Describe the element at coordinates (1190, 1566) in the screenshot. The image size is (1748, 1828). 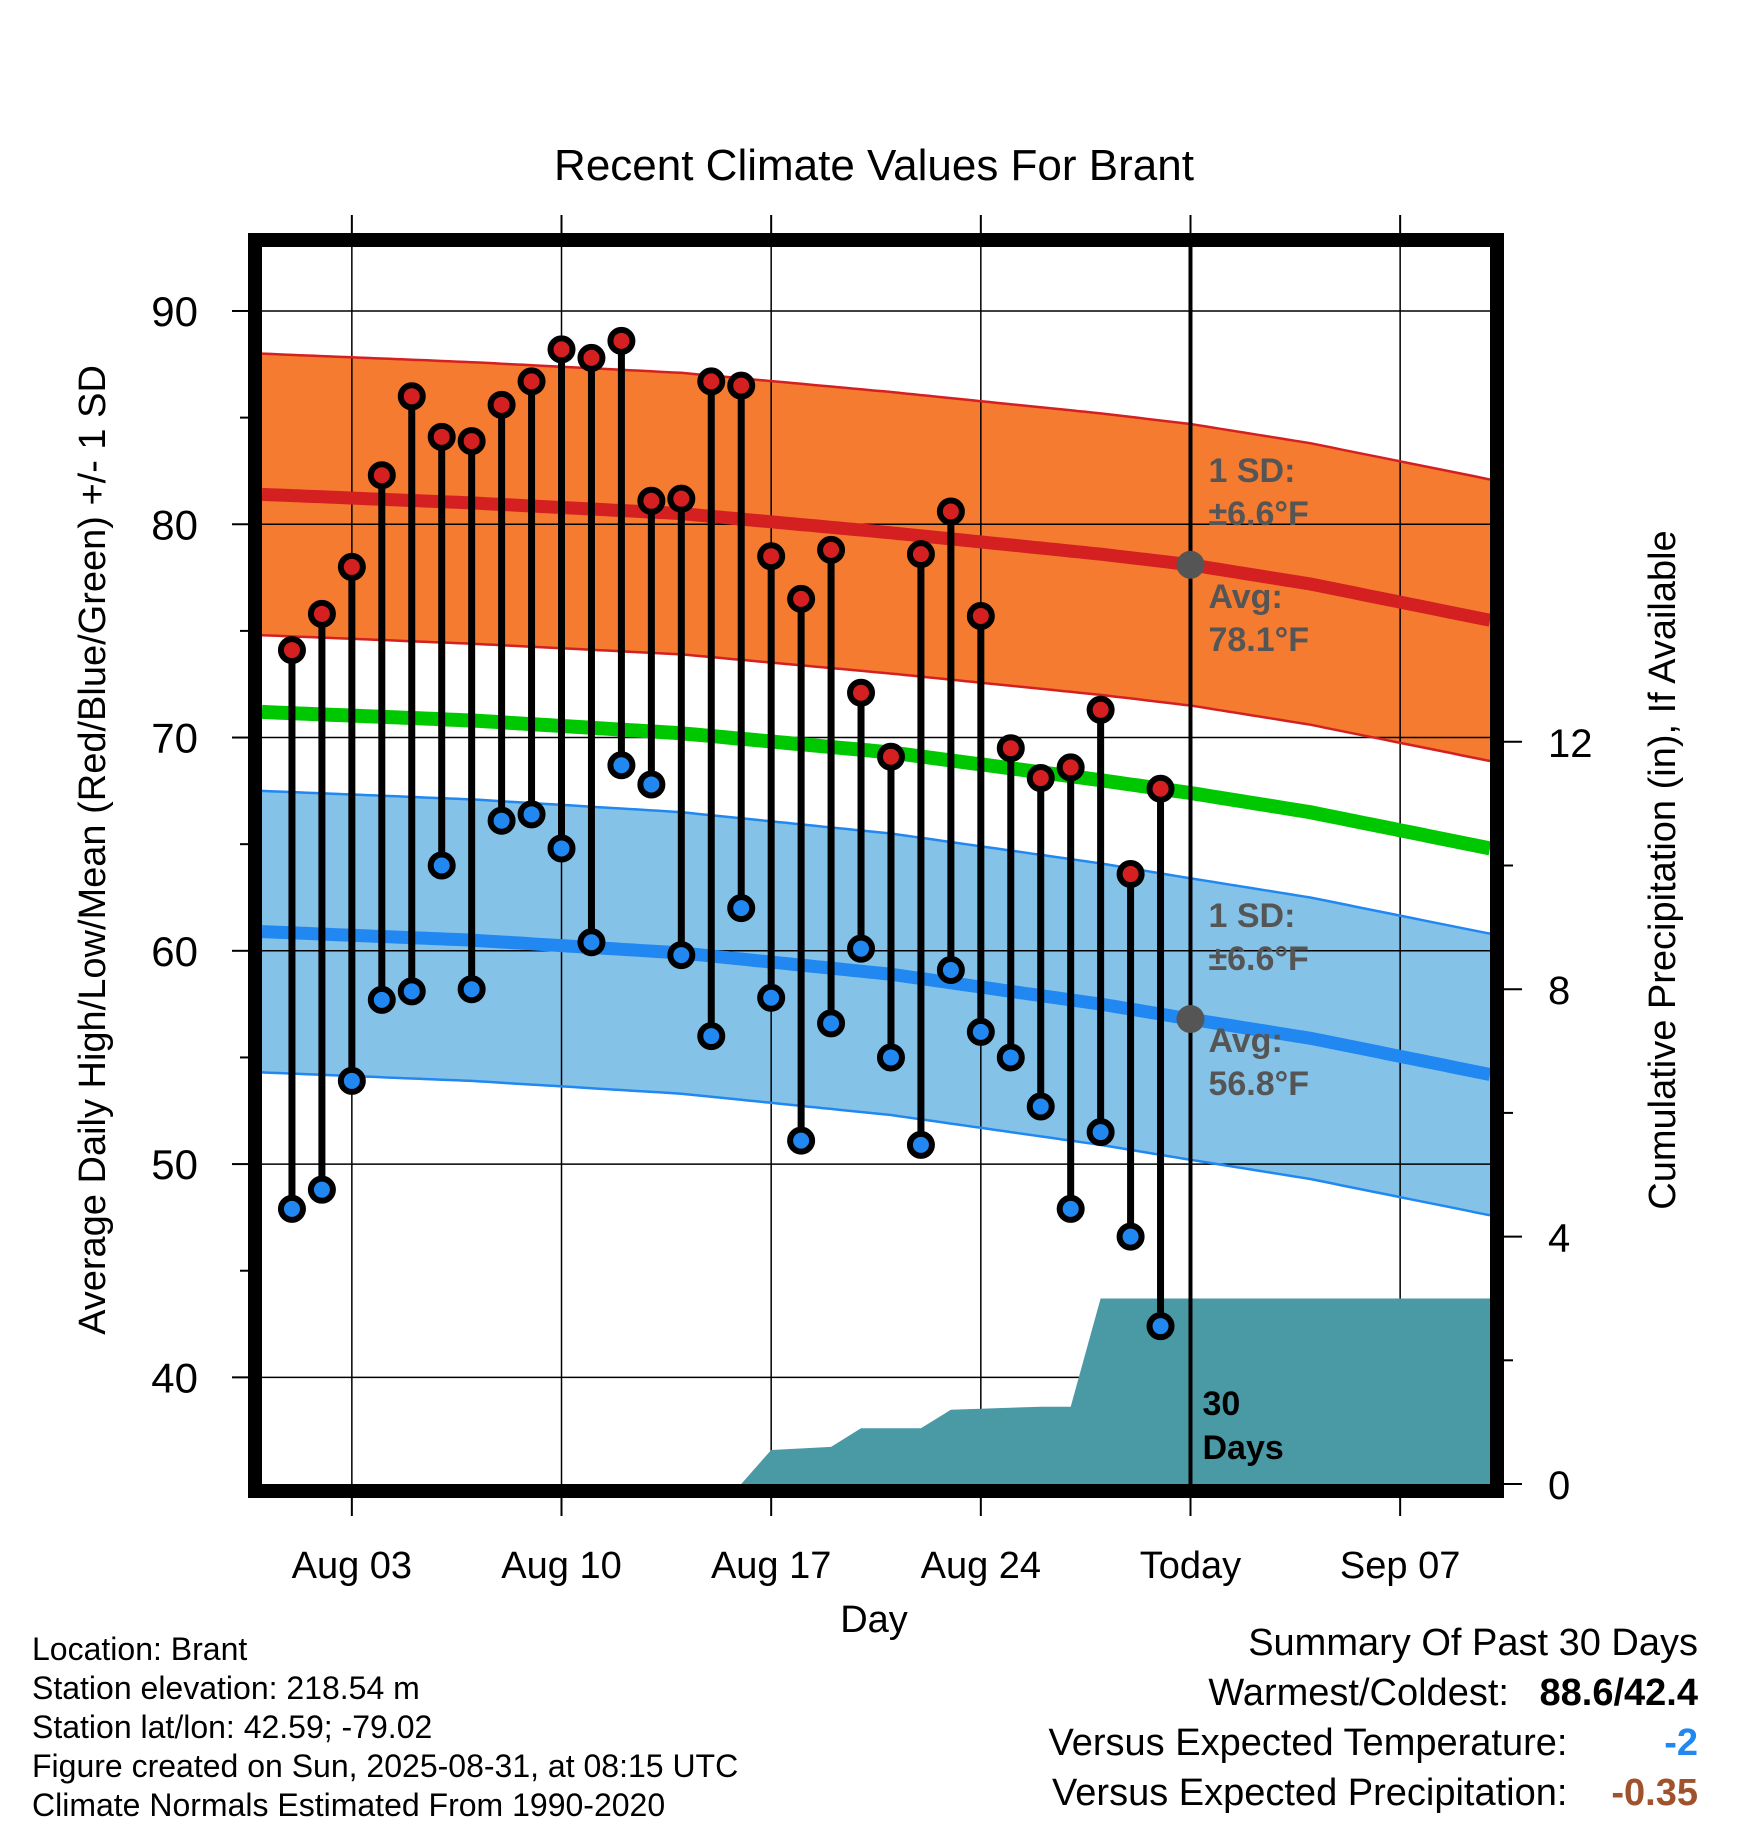
I see `x-tick-label: Today` at that location.